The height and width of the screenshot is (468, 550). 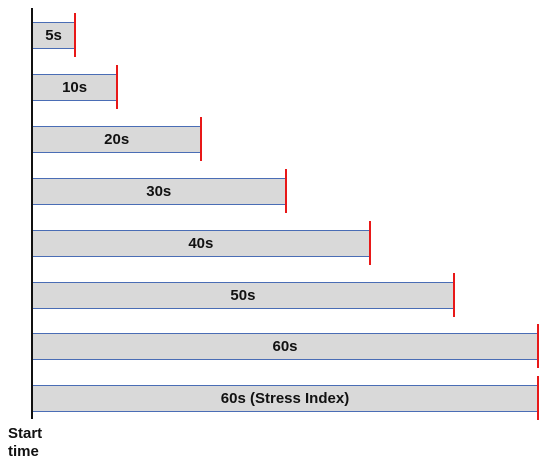 I want to click on bar-50s: 50s, so click(x=243, y=295).